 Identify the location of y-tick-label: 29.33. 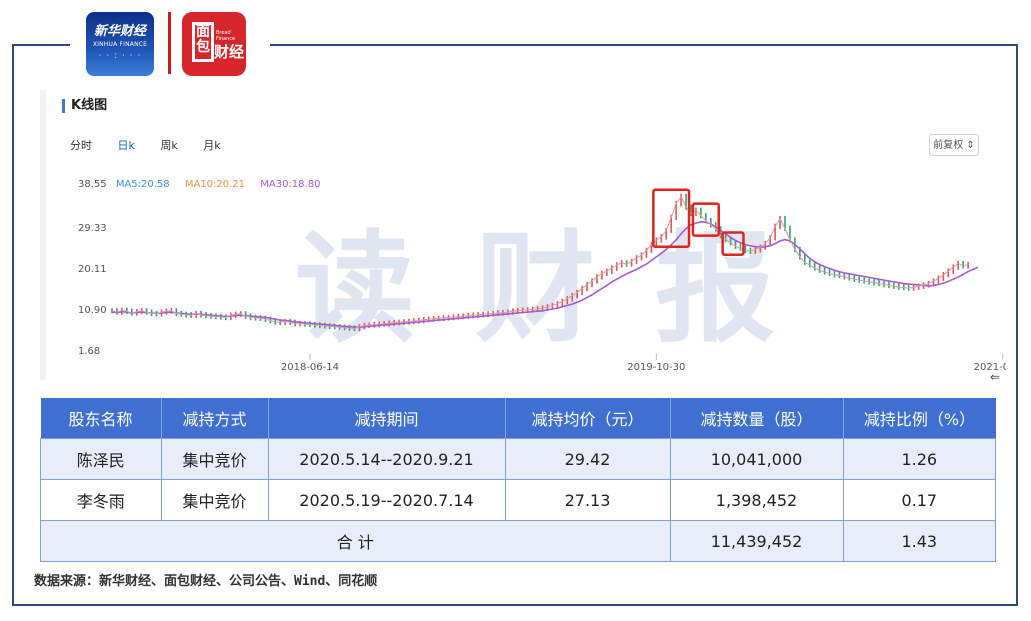
(92, 228).